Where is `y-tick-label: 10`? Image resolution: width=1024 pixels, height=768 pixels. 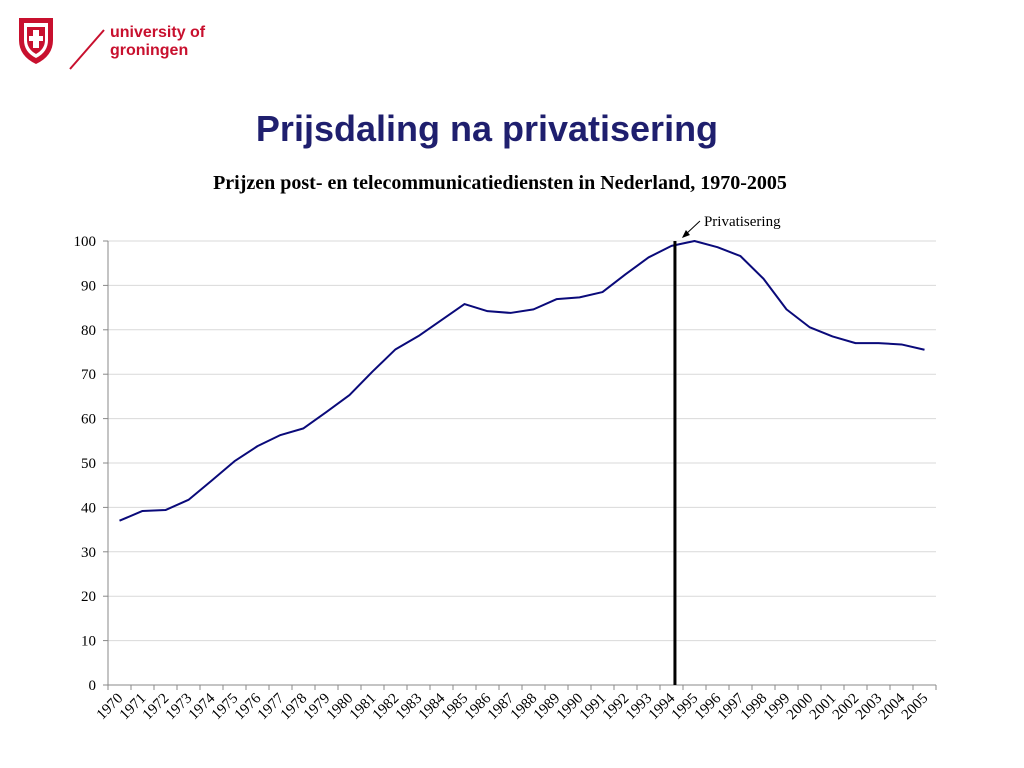
y-tick-label: 10 is located at coordinates (88, 642).